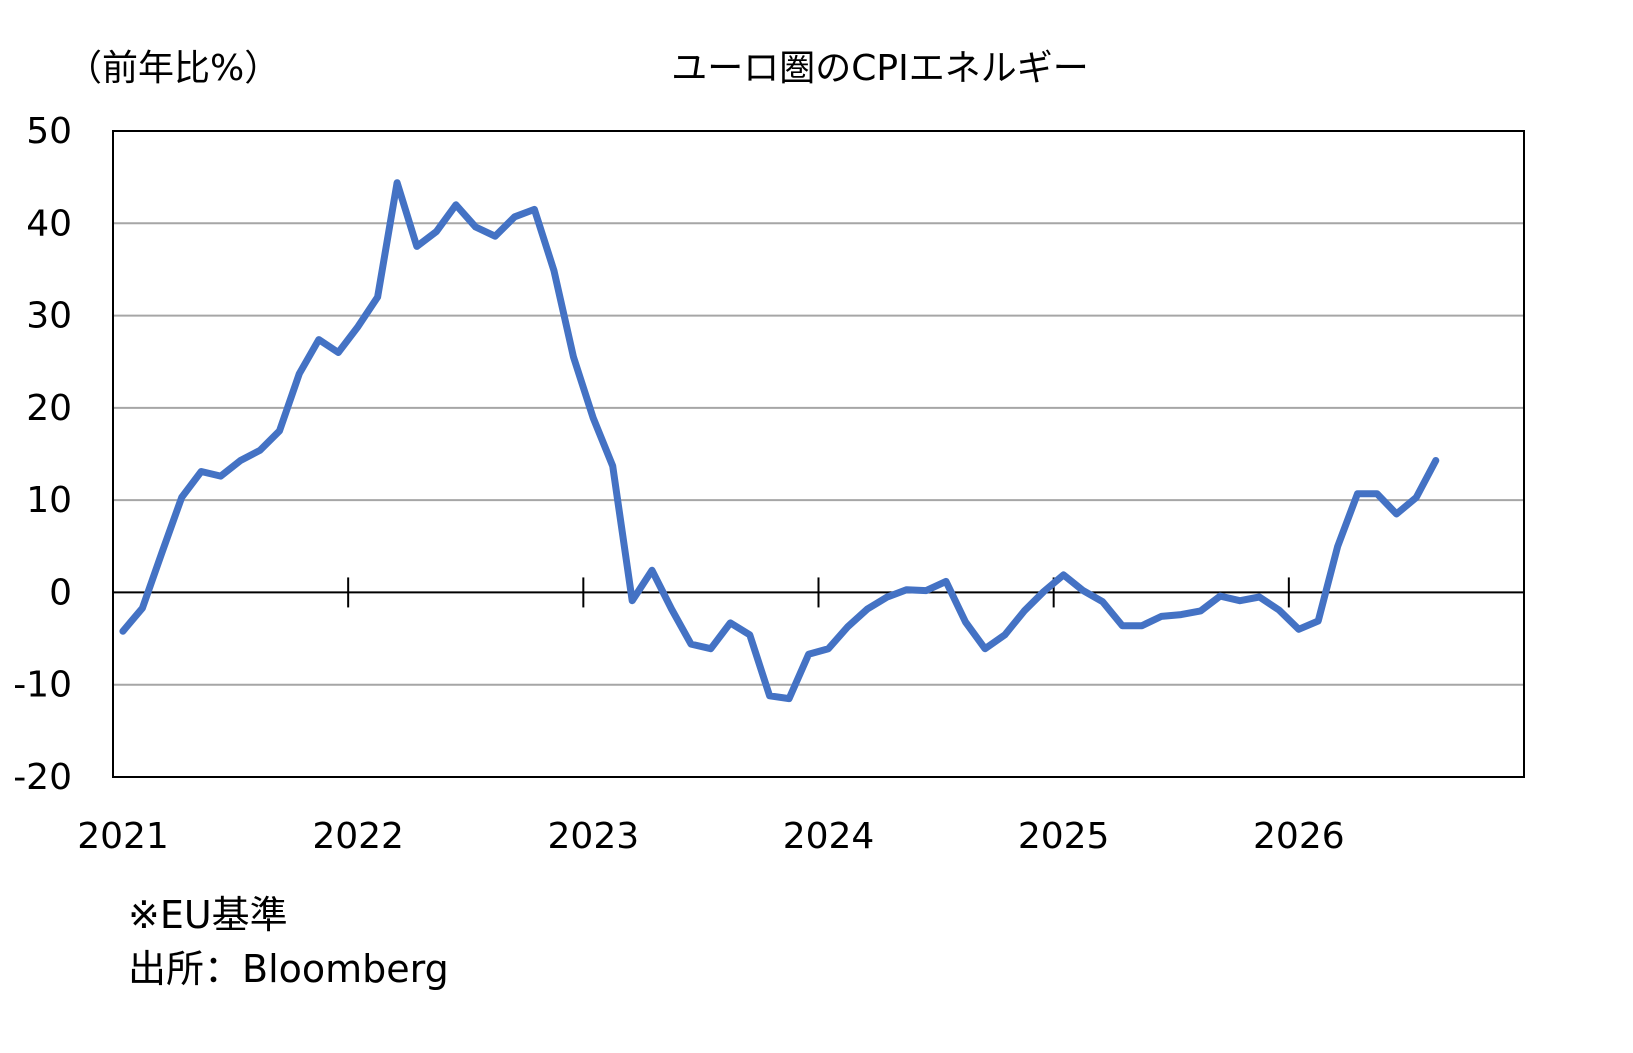 The image size is (1633, 1053). Describe the element at coordinates (49, 500) in the screenshot. I see `y-tick-label: 10` at that location.